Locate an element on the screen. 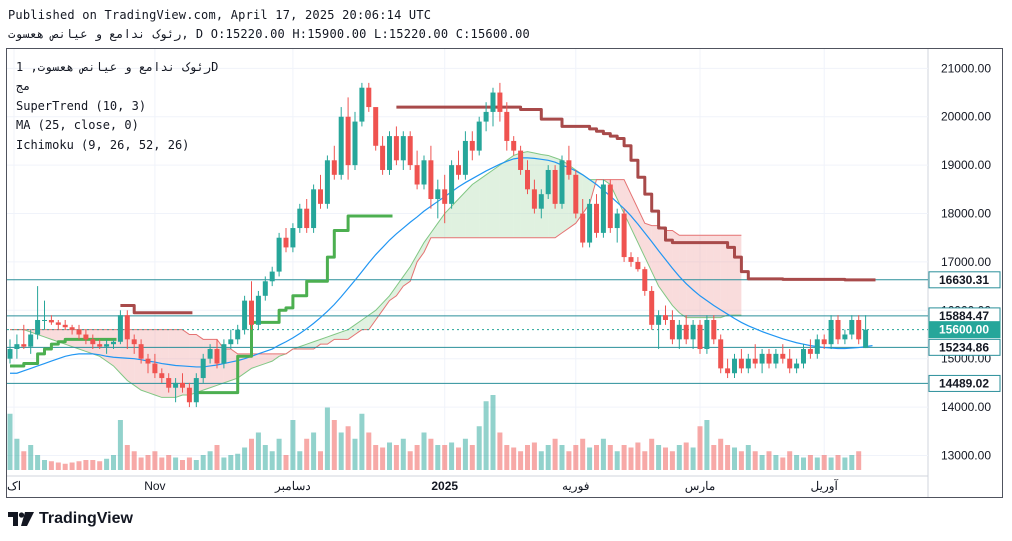 This screenshot has height=541, width=1012. price-tag-box is located at coordinates (964, 330).